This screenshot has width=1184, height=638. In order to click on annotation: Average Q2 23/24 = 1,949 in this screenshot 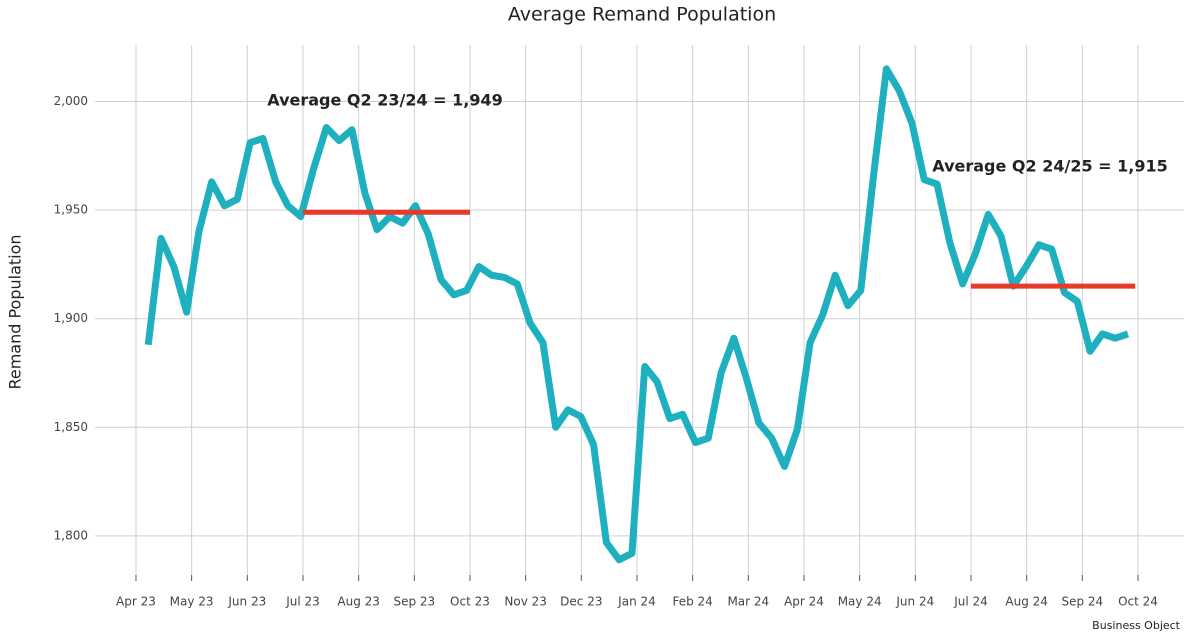, I will do `click(385, 100)`.